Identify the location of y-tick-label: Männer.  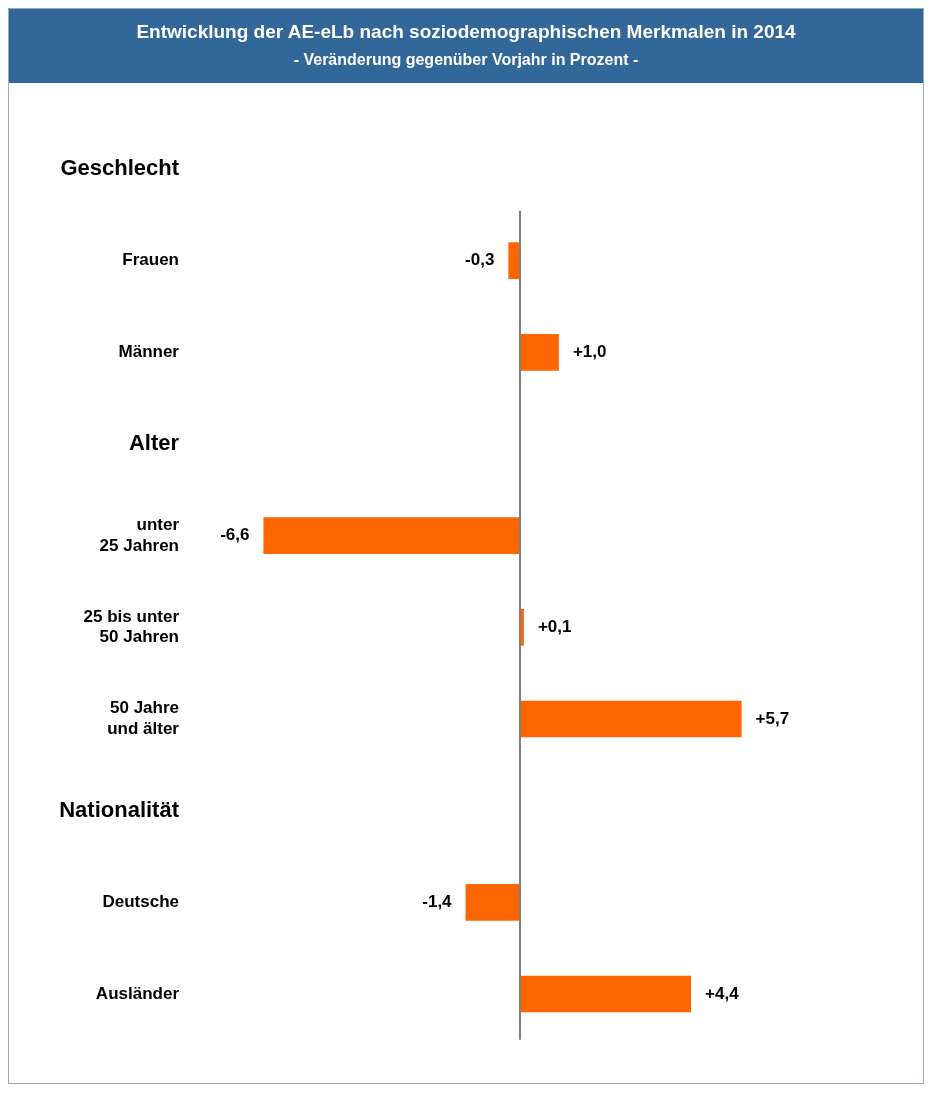
(149, 352).